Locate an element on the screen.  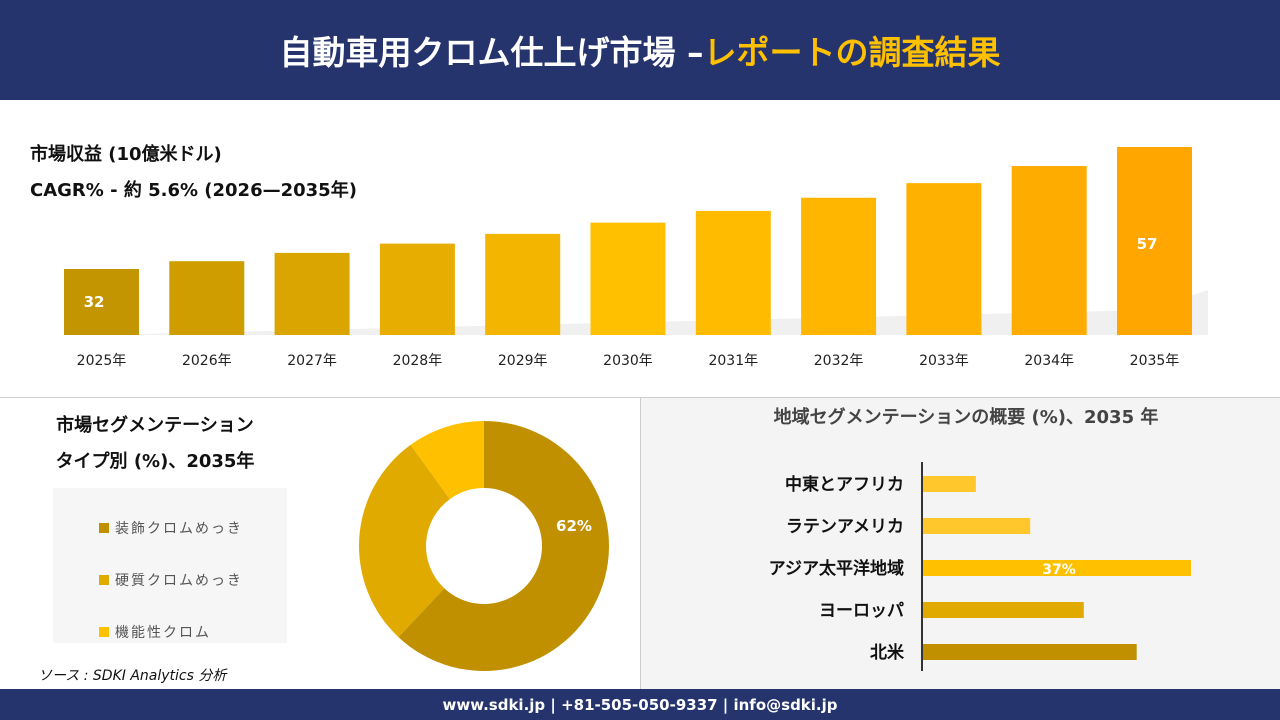
title-main: 自動車用クロム仕上げ市場 – is located at coordinates (491, 52).